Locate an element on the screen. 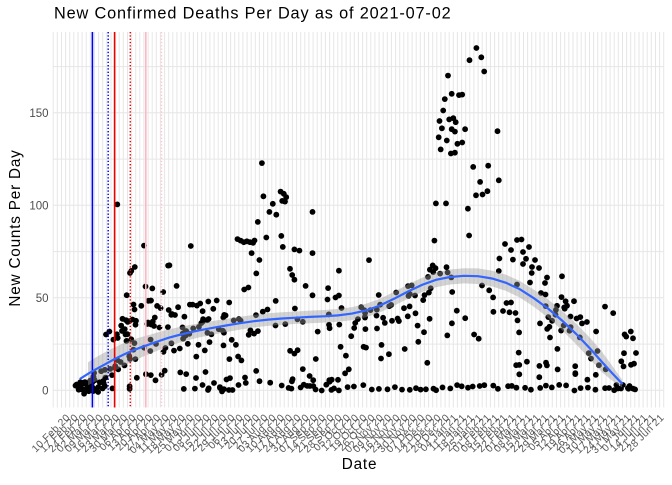 The width and height of the screenshot is (672, 485). svg-text: 0 is located at coordinates (45, 391).